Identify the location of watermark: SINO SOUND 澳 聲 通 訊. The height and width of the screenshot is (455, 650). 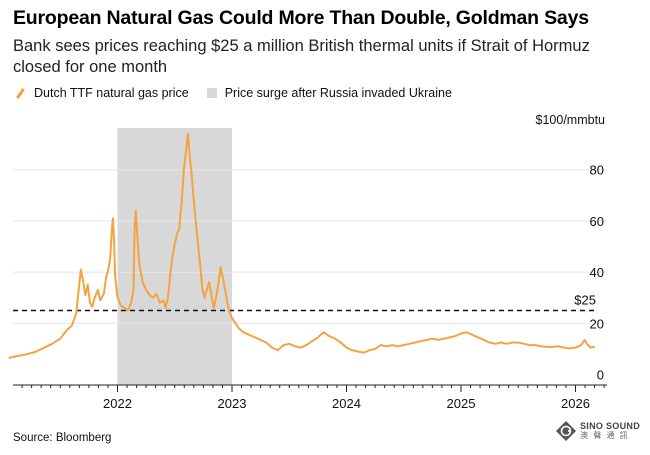
(597, 431).